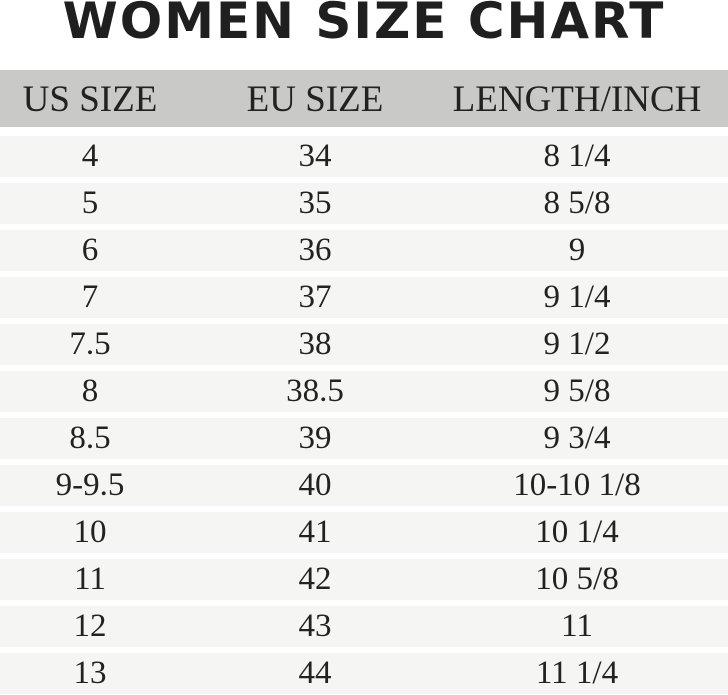  What do you see at coordinates (577, 203) in the screenshot?
I see `cell-length-inch: 8 5/8` at bounding box center [577, 203].